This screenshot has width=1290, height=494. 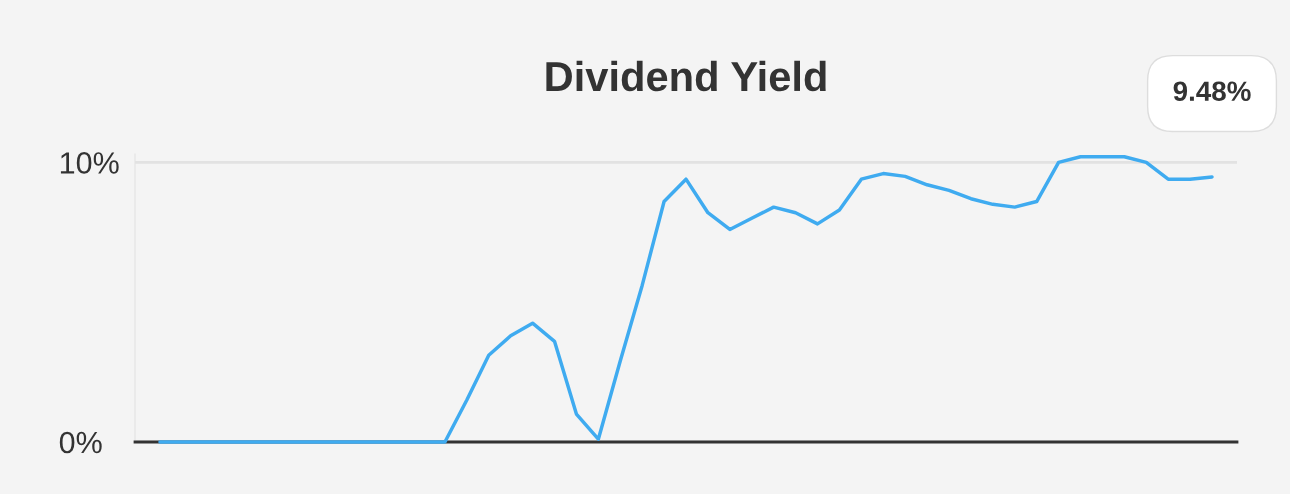 I want to click on annotation: 9.48%, so click(x=1212, y=91).